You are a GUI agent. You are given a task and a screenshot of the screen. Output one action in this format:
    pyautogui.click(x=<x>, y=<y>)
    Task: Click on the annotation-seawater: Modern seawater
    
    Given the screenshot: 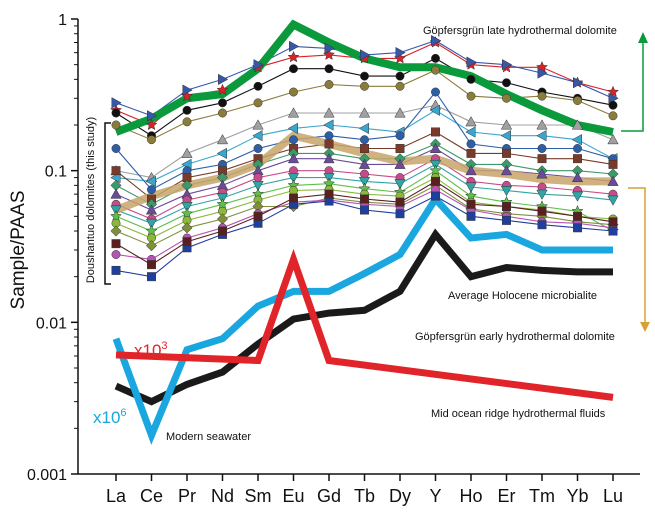 What is the action you would take?
    pyautogui.click(x=208, y=437)
    